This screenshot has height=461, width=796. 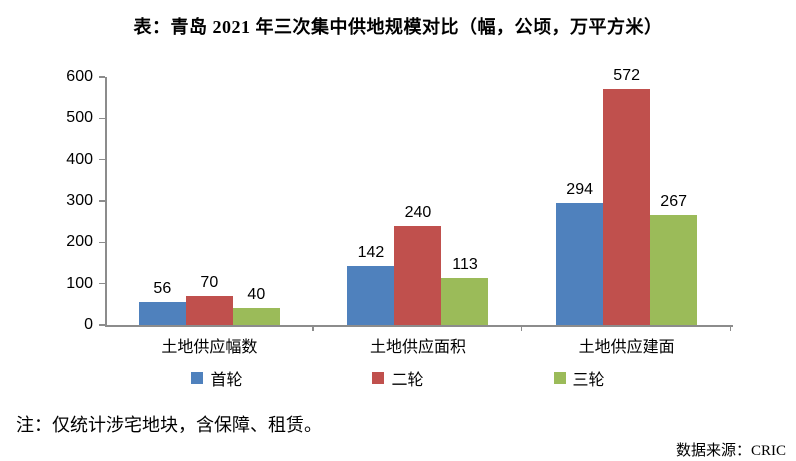 What do you see at coordinates (162, 288) in the screenshot?
I see `bar-value-label: 56` at bounding box center [162, 288].